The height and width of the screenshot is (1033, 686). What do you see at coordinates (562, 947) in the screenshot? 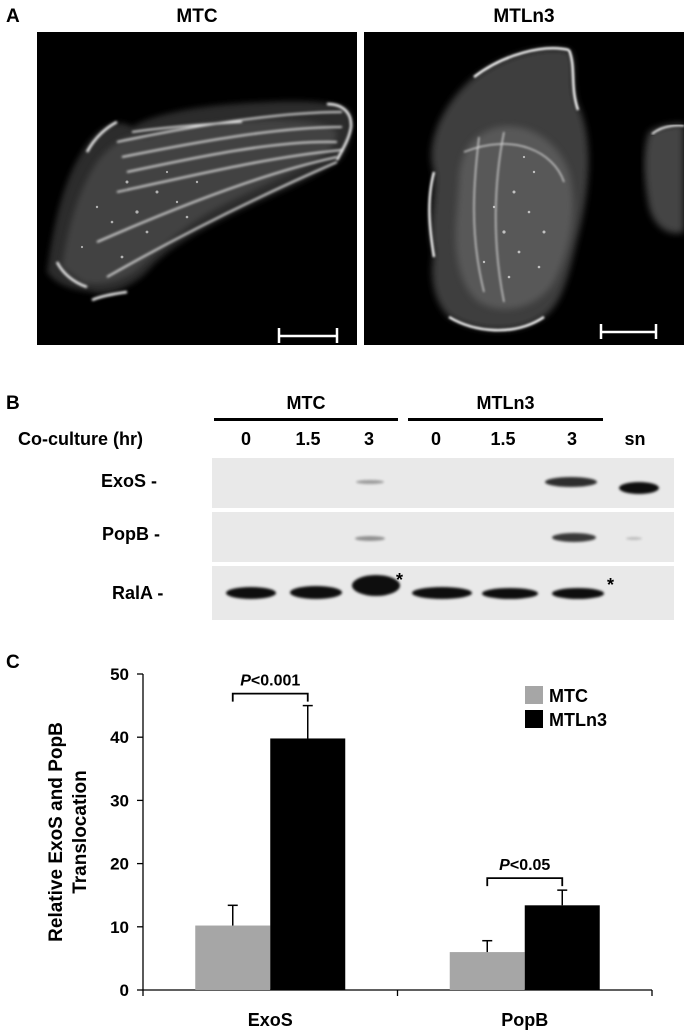
I see `bar-mtln3-popb` at bounding box center [562, 947].